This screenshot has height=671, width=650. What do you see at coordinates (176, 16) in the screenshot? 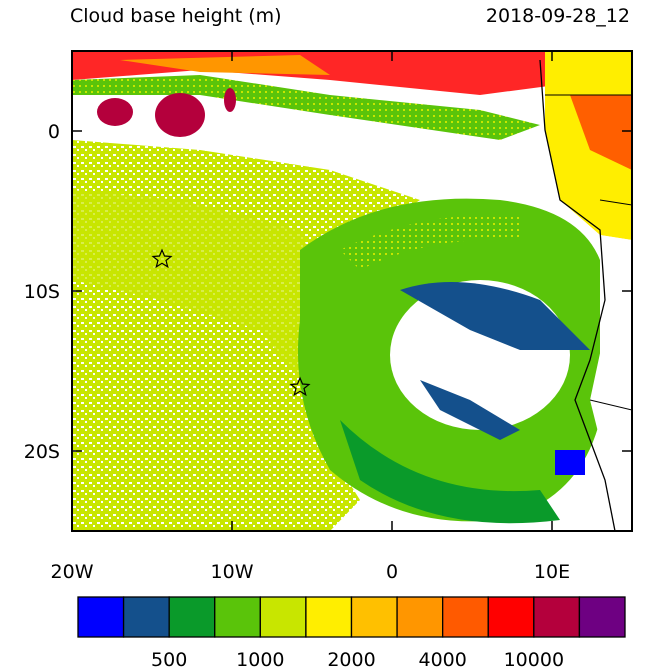
I see `map-title: Cloud base height (m)` at bounding box center [176, 16].